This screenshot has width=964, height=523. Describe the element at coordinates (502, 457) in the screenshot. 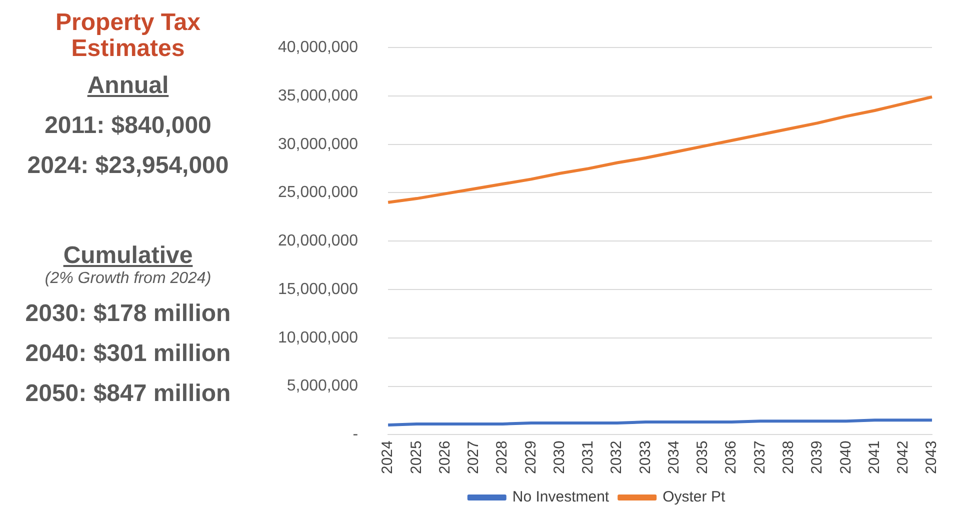

I see `x-tick-label: 2028` at that location.